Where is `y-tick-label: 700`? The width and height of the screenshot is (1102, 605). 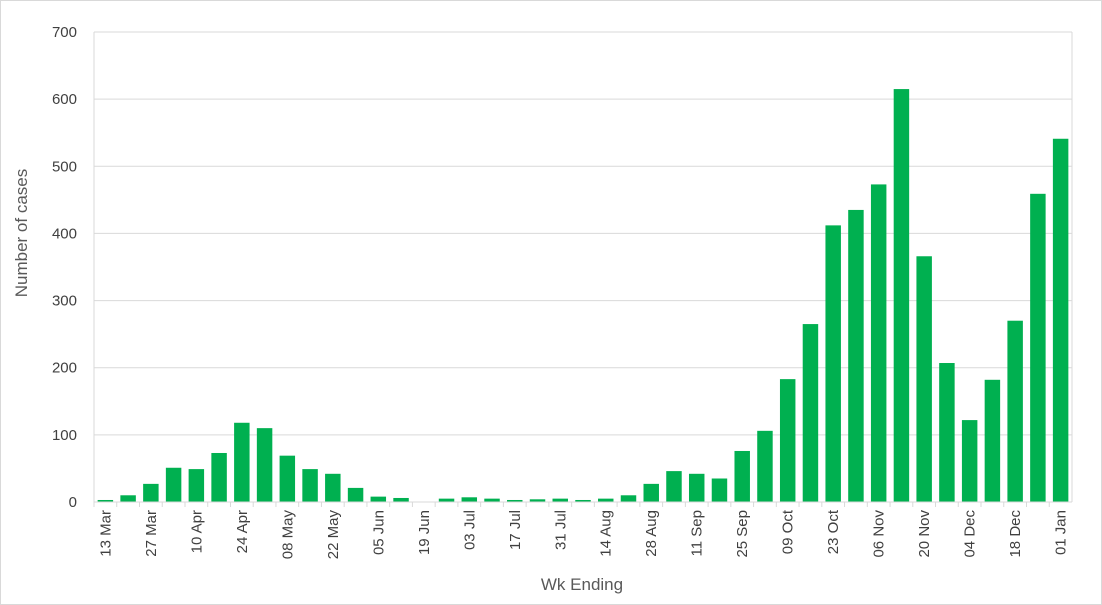
y-tick-label: 700 is located at coordinates (64, 32).